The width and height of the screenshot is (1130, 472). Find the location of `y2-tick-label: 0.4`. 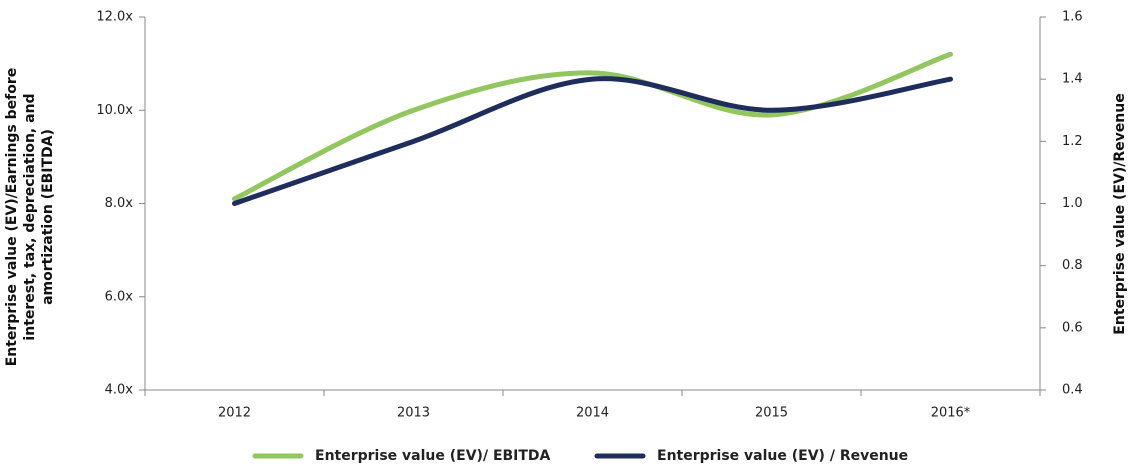

y2-tick-label: 0.4 is located at coordinates (1072, 390).